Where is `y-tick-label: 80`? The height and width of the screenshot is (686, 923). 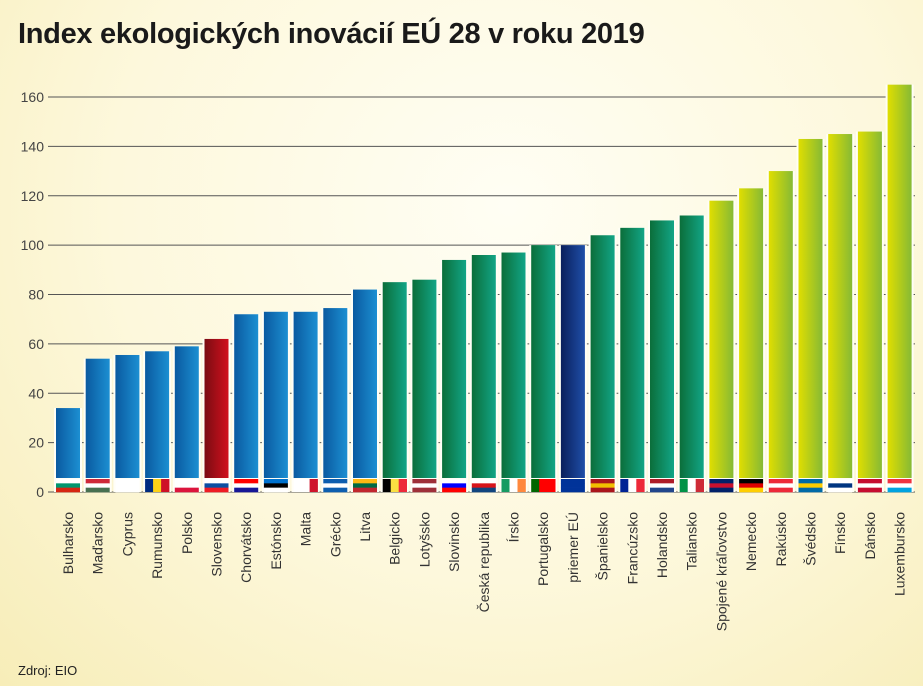 y-tick-label: 80 is located at coordinates (36, 295).